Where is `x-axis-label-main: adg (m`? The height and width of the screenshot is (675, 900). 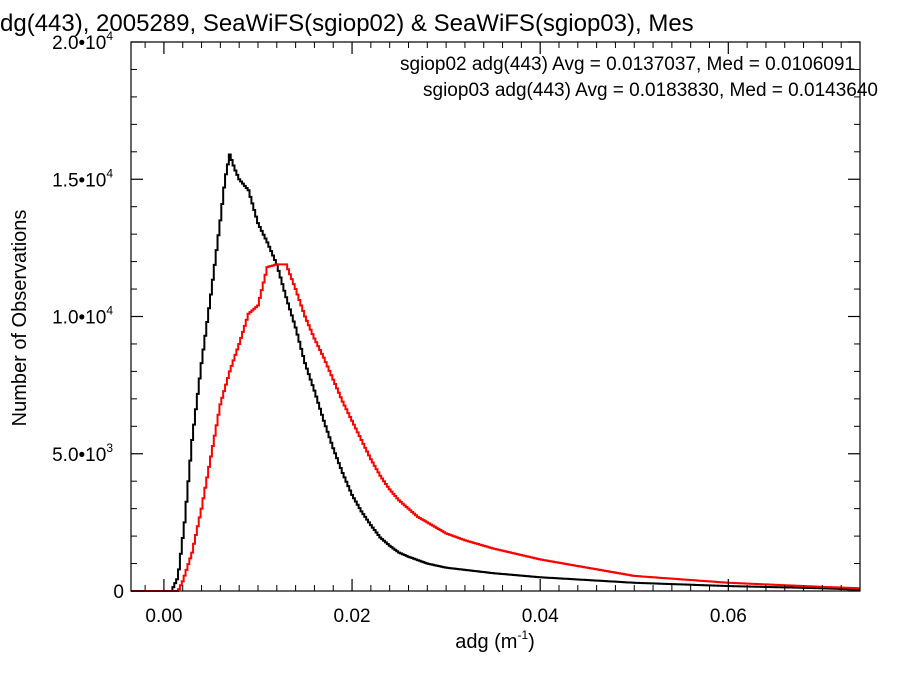 x-axis-label-main: adg (m is located at coordinates (486, 642).